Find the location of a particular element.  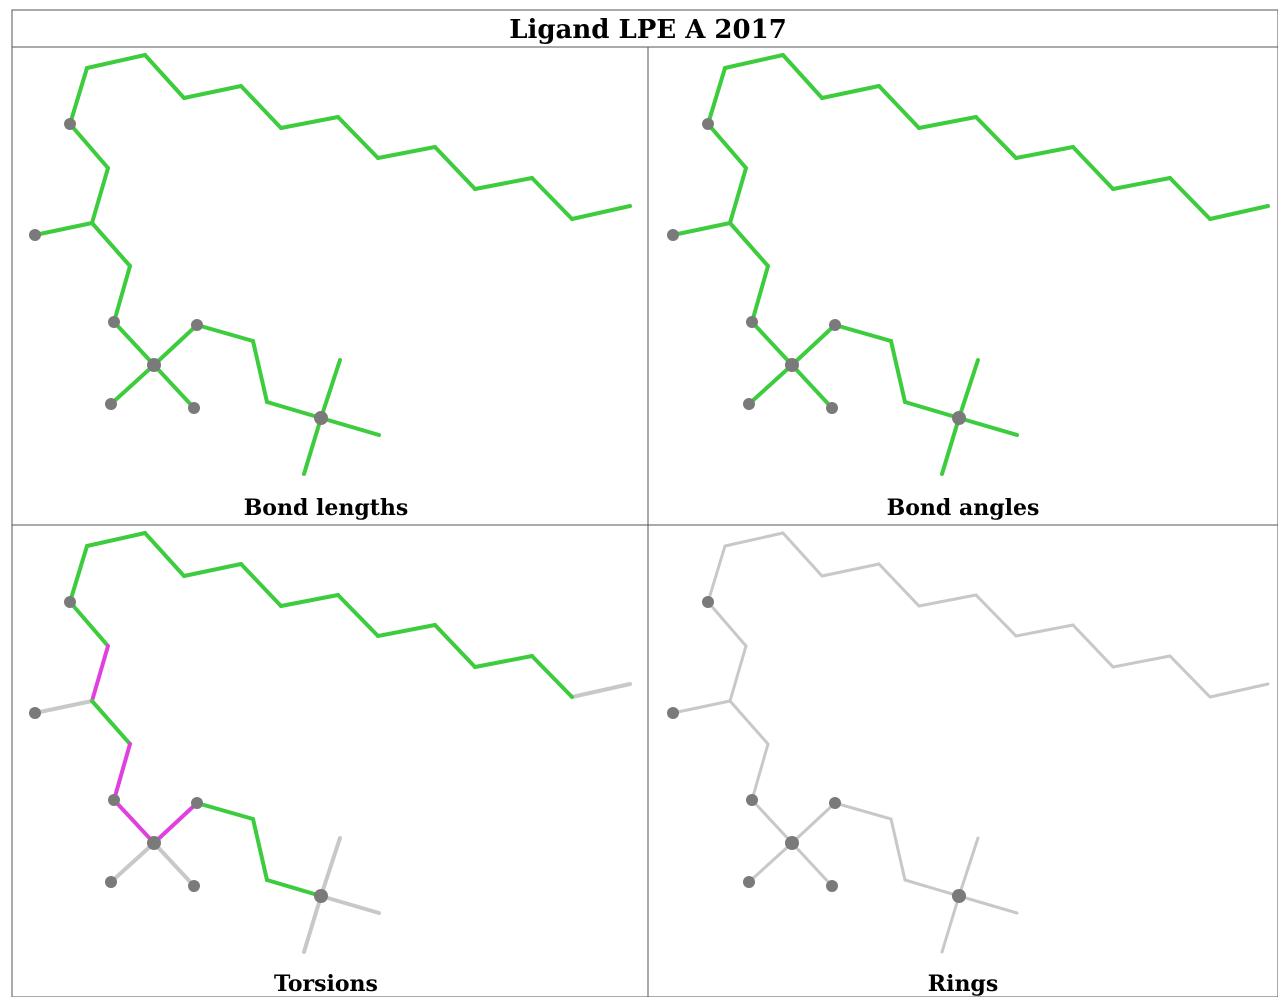

title: Ligand LPE A 2017 is located at coordinates (648, 30).